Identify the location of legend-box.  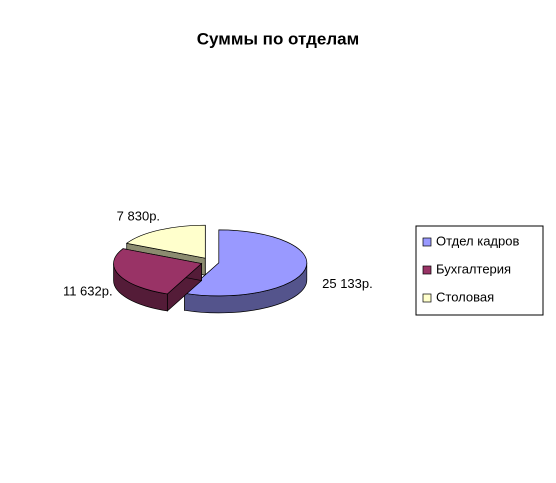
(479, 270).